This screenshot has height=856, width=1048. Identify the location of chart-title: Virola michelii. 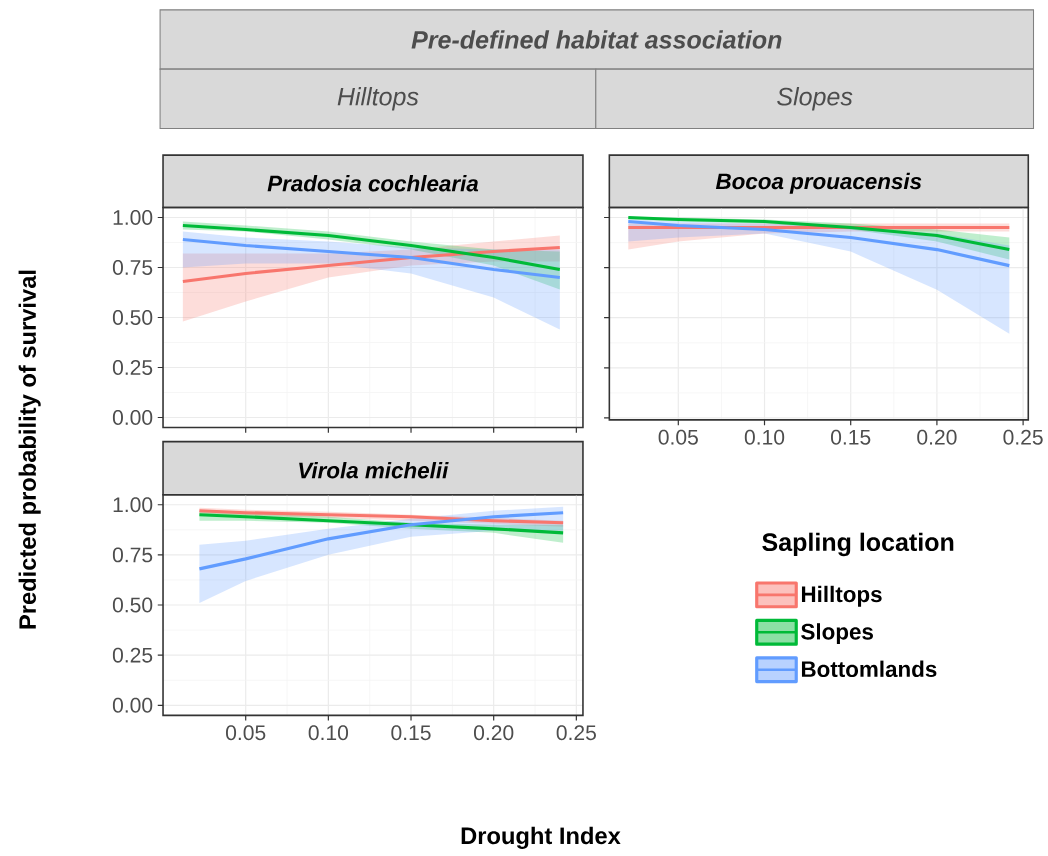
(374, 470).